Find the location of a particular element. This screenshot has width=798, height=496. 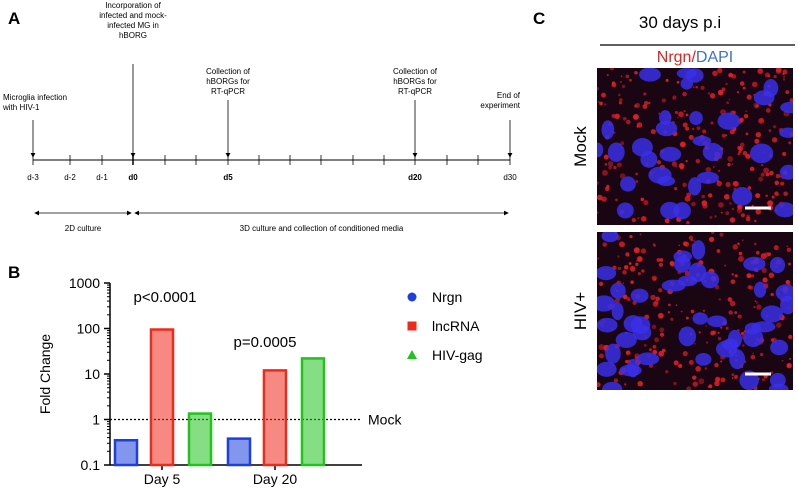

event-line: with HIV-1 is located at coordinates (21, 107).